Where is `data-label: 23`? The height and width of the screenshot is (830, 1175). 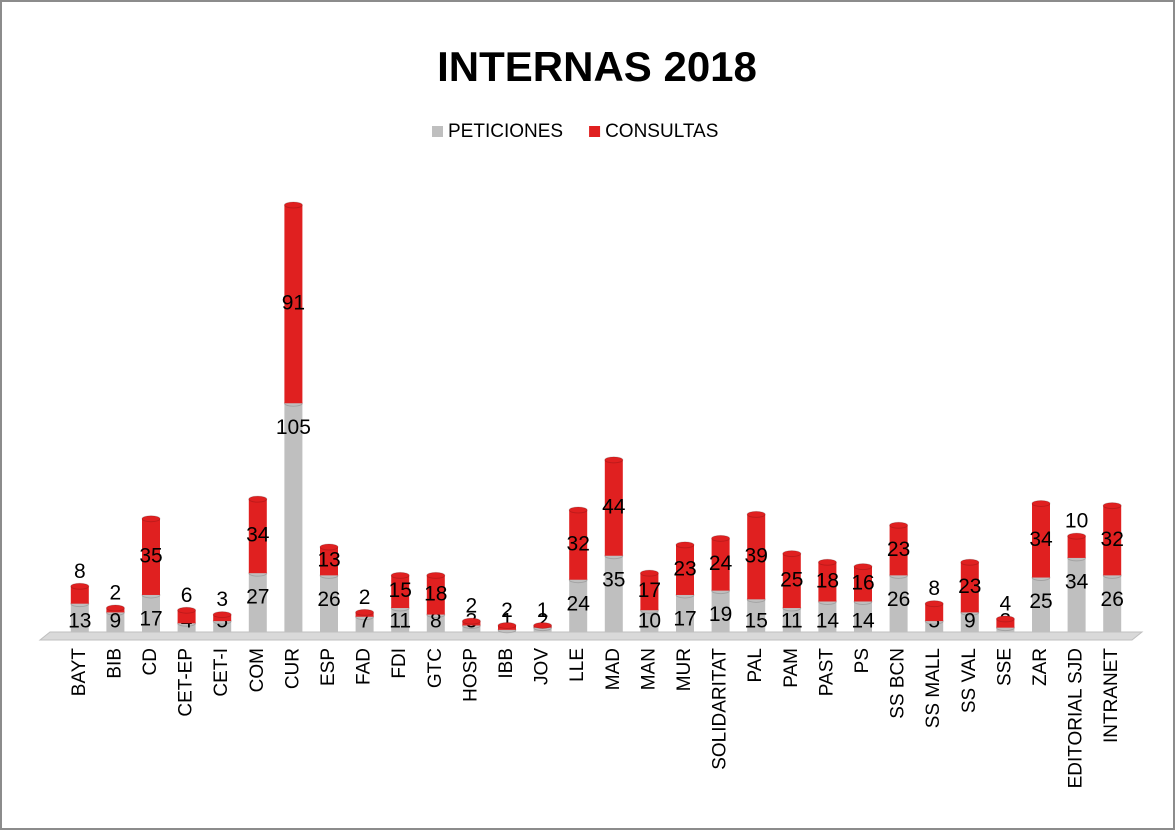 data-label: 23 is located at coordinates (684, 568).